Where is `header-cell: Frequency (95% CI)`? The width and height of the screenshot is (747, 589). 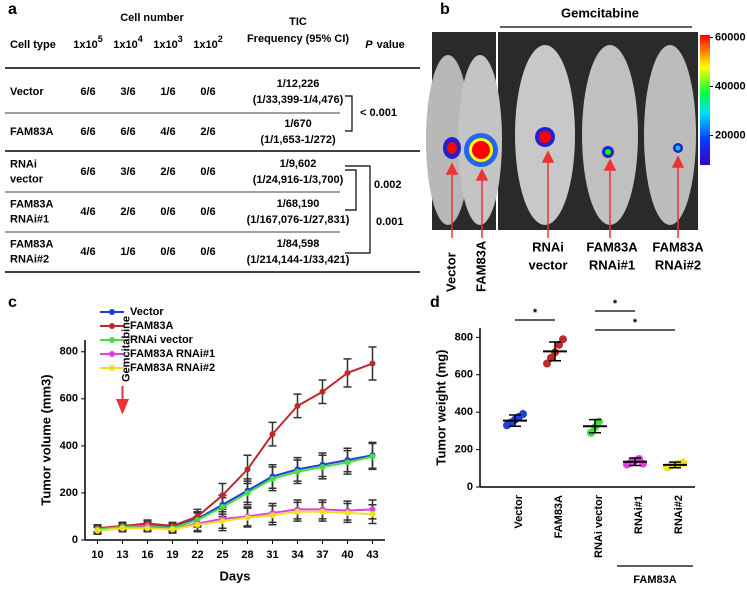
header-cell: Frequency (95% CI) is located at coordinates (298, 39).